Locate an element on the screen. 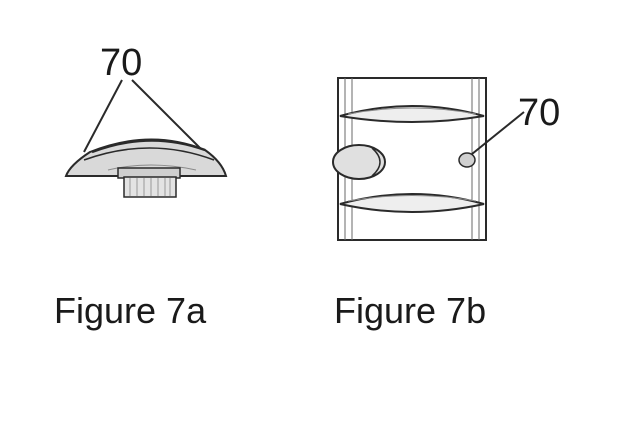  figure-7b-reference-numeral: 70 is located at coordinates (539, 113).